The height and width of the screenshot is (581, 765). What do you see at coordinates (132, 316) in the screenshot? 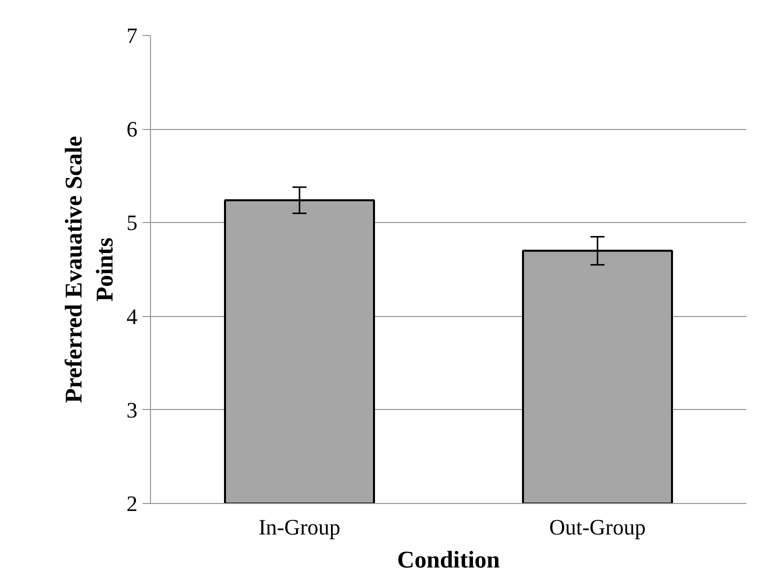
I see `y-tick-label: 4` at bounding box center [132, 316].